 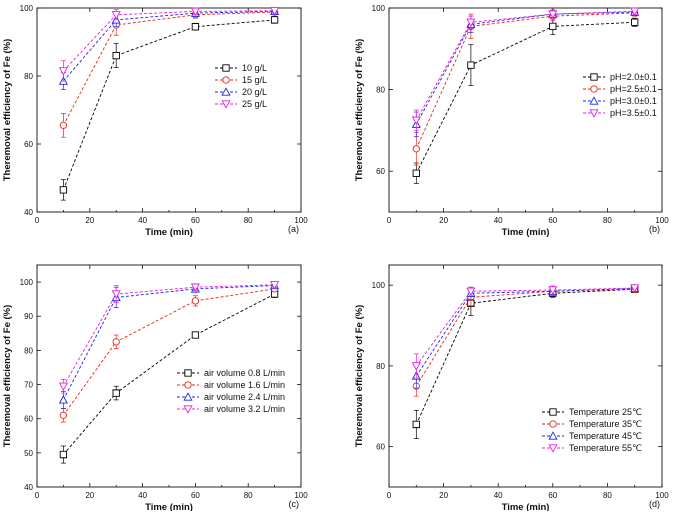 I want to click on legend: pH=2.0±0.1 pH=2.5±0.1 pH=3.0±0.1 pH=3.5±0.1, so click(x=620, y=95).